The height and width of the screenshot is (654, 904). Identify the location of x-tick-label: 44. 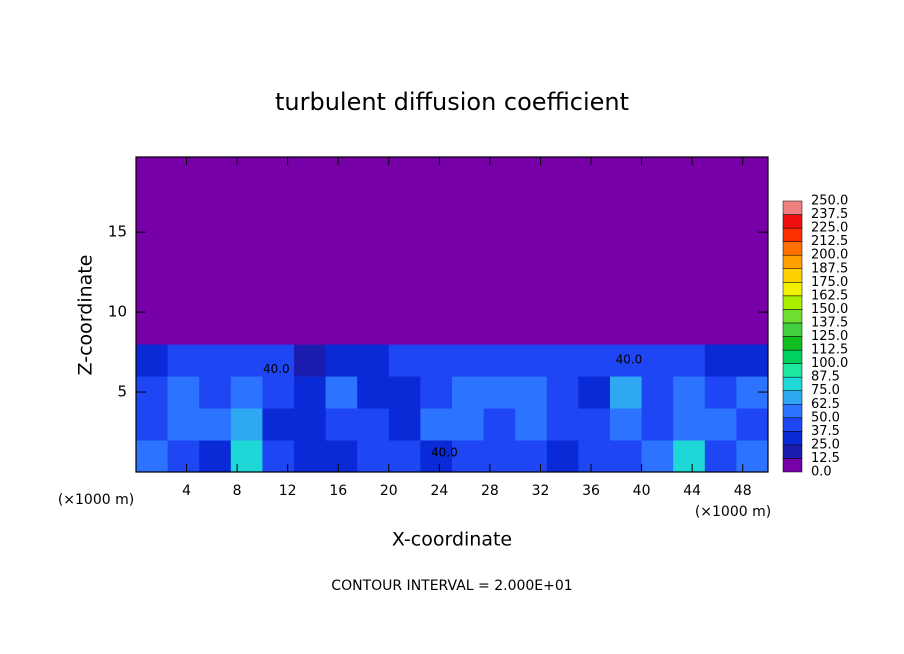
(692, 491).